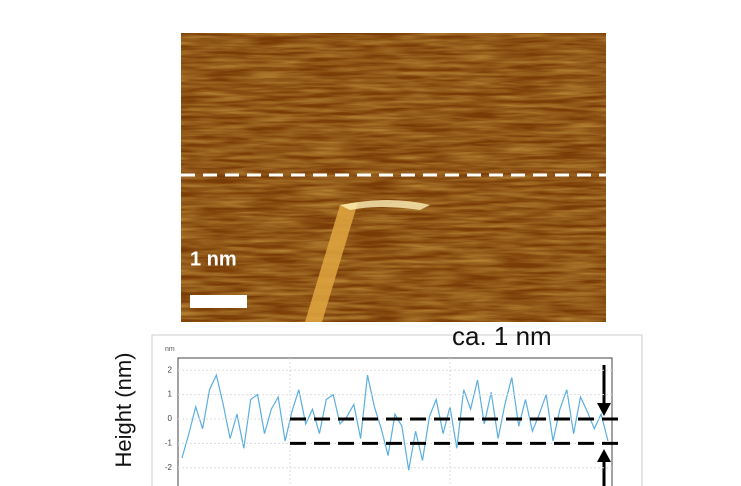 Image resolution: width=741 pixels, height=486 pixels. I want to click on y-axis-label: Height (nm), so click(123, 410).